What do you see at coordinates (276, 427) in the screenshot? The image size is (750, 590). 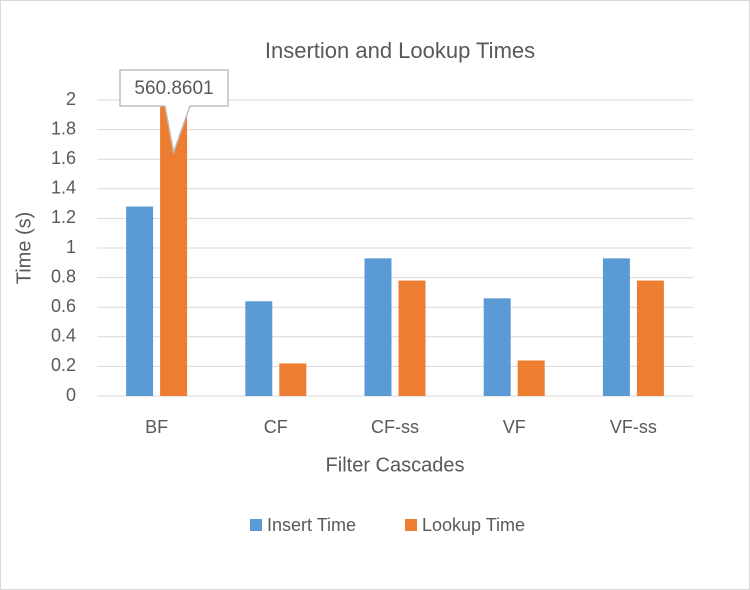 I see `x-tick-label: CF` at bounding box center [276, 427].